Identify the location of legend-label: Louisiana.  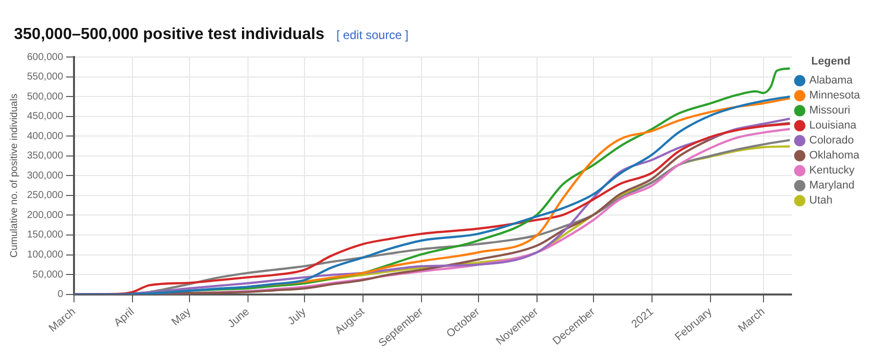
(833, 126).